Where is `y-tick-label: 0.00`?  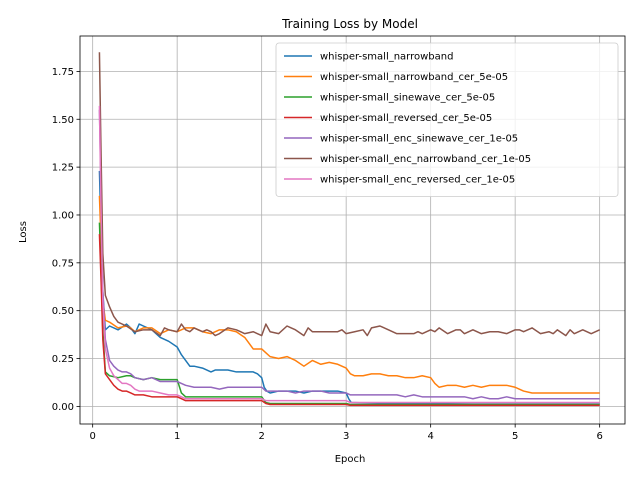
y-tick-label: 0.00 is located at coordinates (63, 407).